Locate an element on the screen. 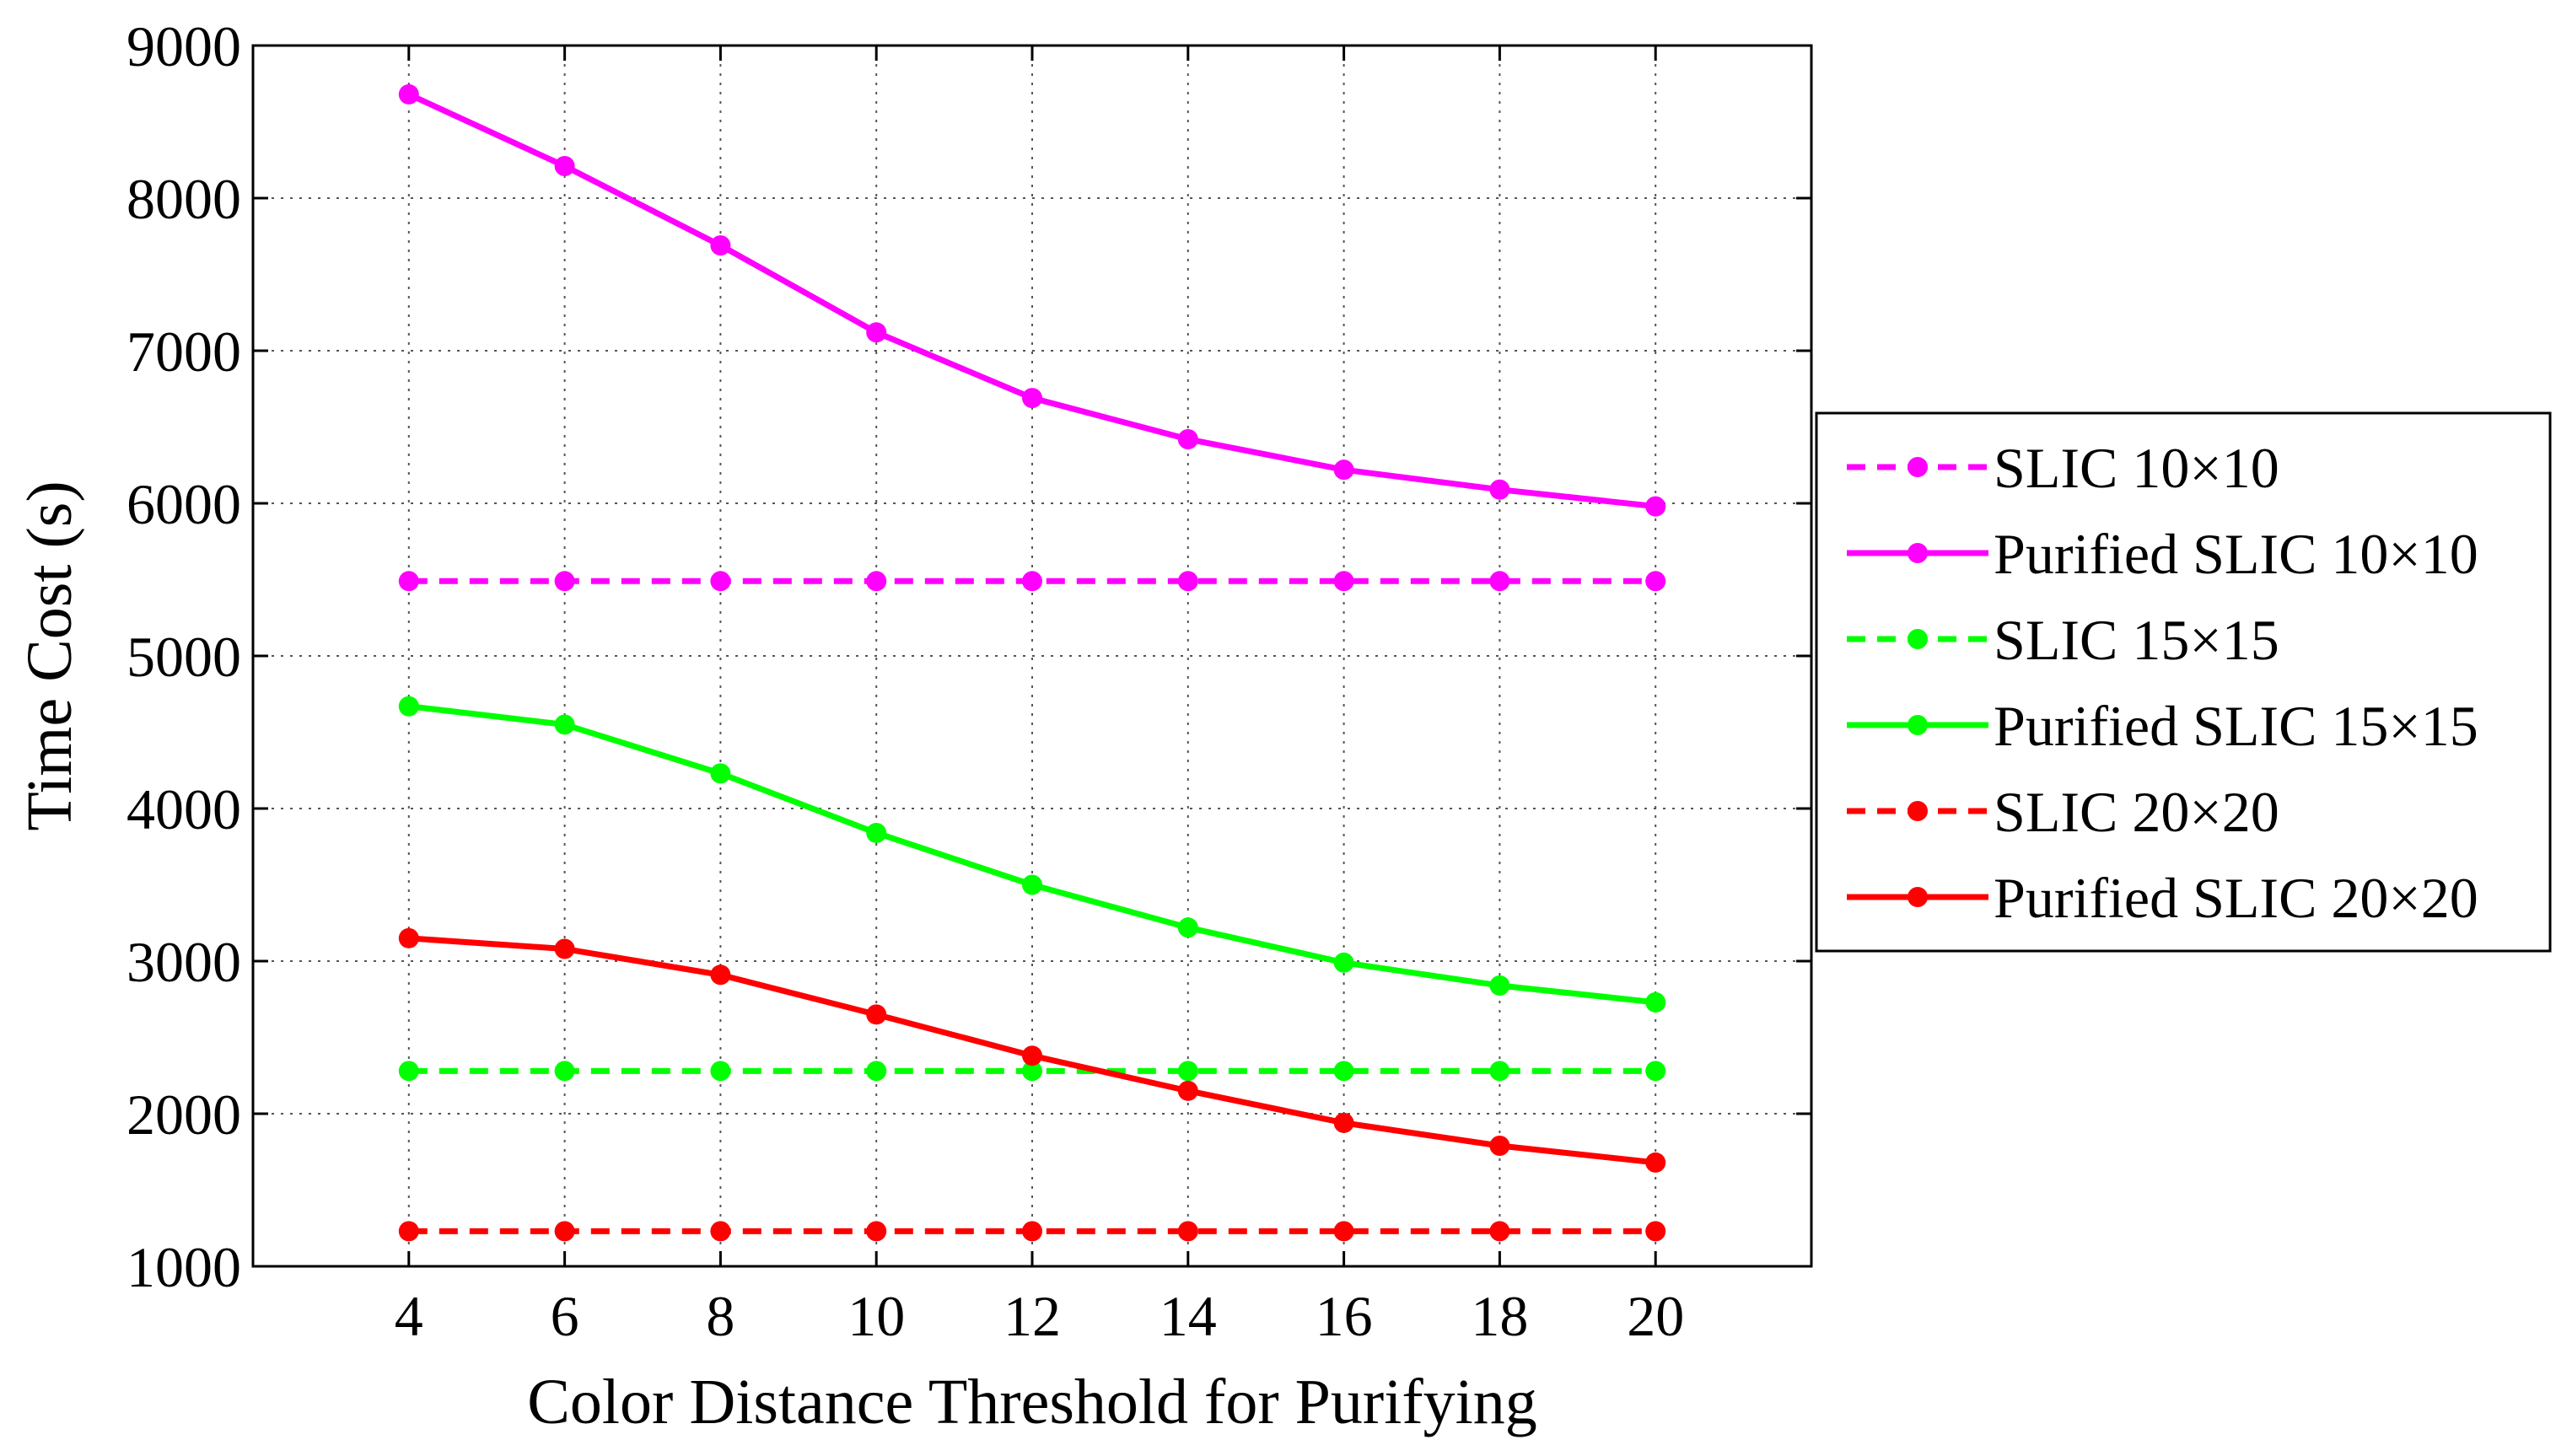 Image resolution: width=2556 pixels, height=1456 pixels. x-axis-title: Color Distance Threshold for Purifying is located at coordinates (1032, 1402).